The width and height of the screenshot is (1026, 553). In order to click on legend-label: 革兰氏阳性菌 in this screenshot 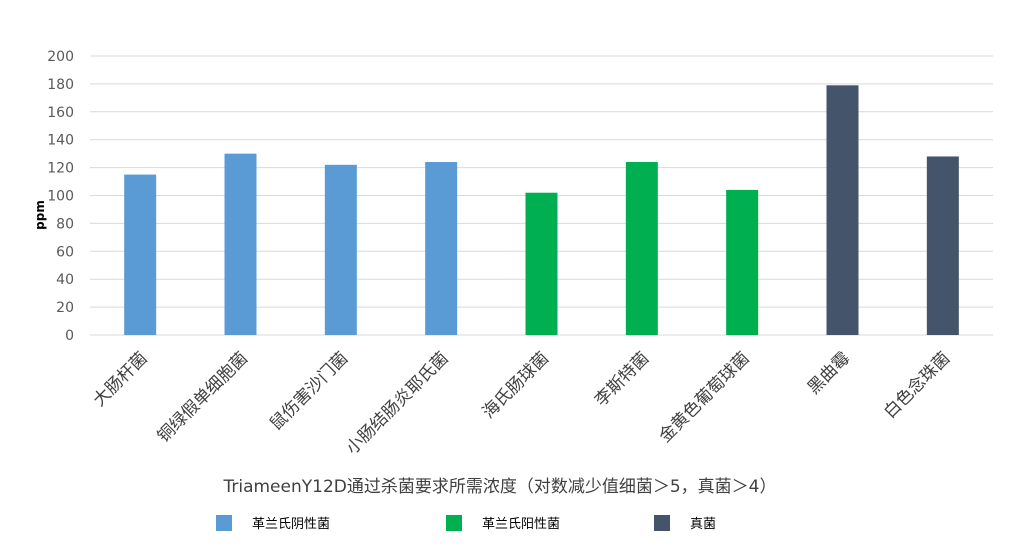, I will do `click(521, 524)`.